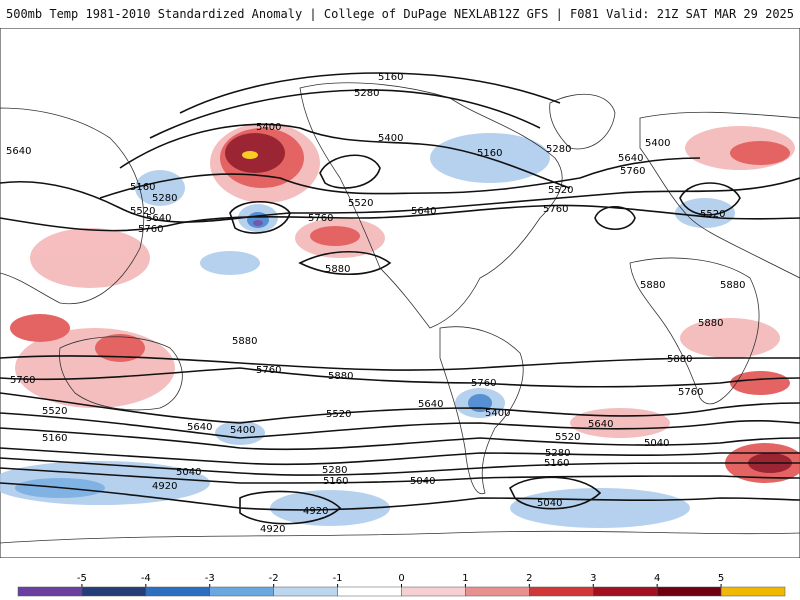 Image resolution: width=800 pixels, height=600 pixels. What do you see at coordinates (400, 178) in the screenshot?
I see `contour-5520-north` at bounding box center [400, 178].